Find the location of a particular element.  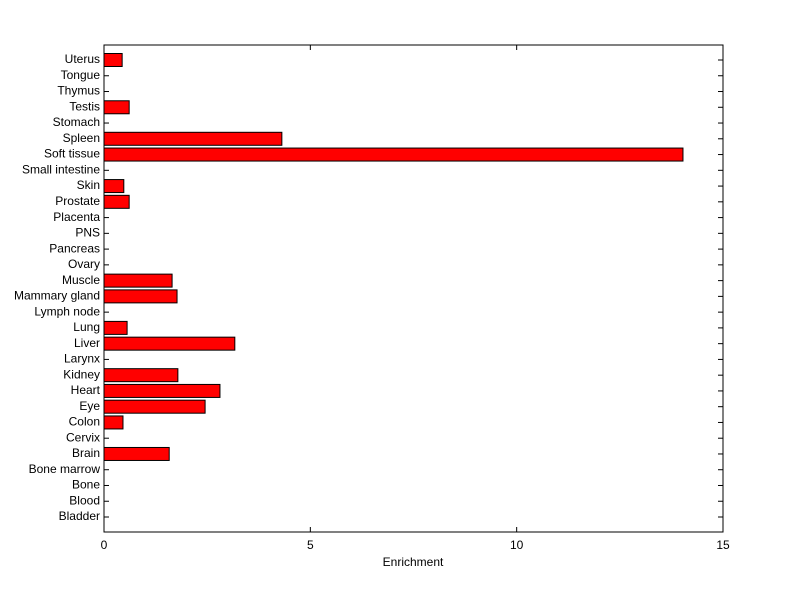

y-tick-label: Larynx is located at coordinates (82, 359).